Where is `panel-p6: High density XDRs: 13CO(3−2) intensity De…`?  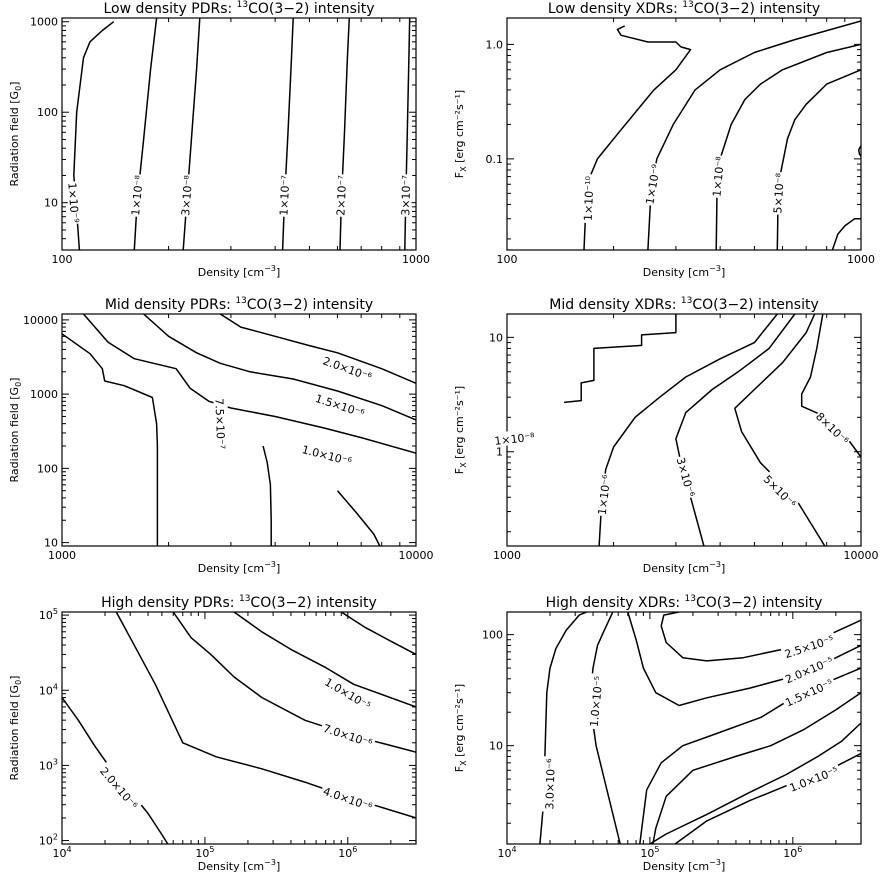
panel-p6: High density XDRs: 13CO(3−2) intensity De… is located at coordinates (657, 733).